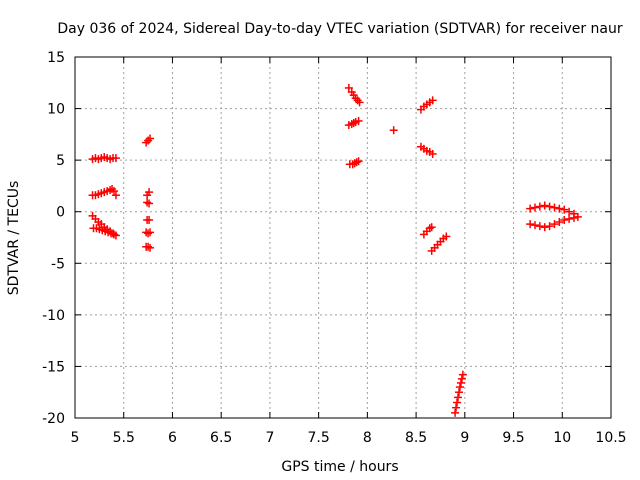  What do you see at coordinates (53, 316) in the screenshot?
I see `y-tick-label: -10` at bounding box center [53, 316].